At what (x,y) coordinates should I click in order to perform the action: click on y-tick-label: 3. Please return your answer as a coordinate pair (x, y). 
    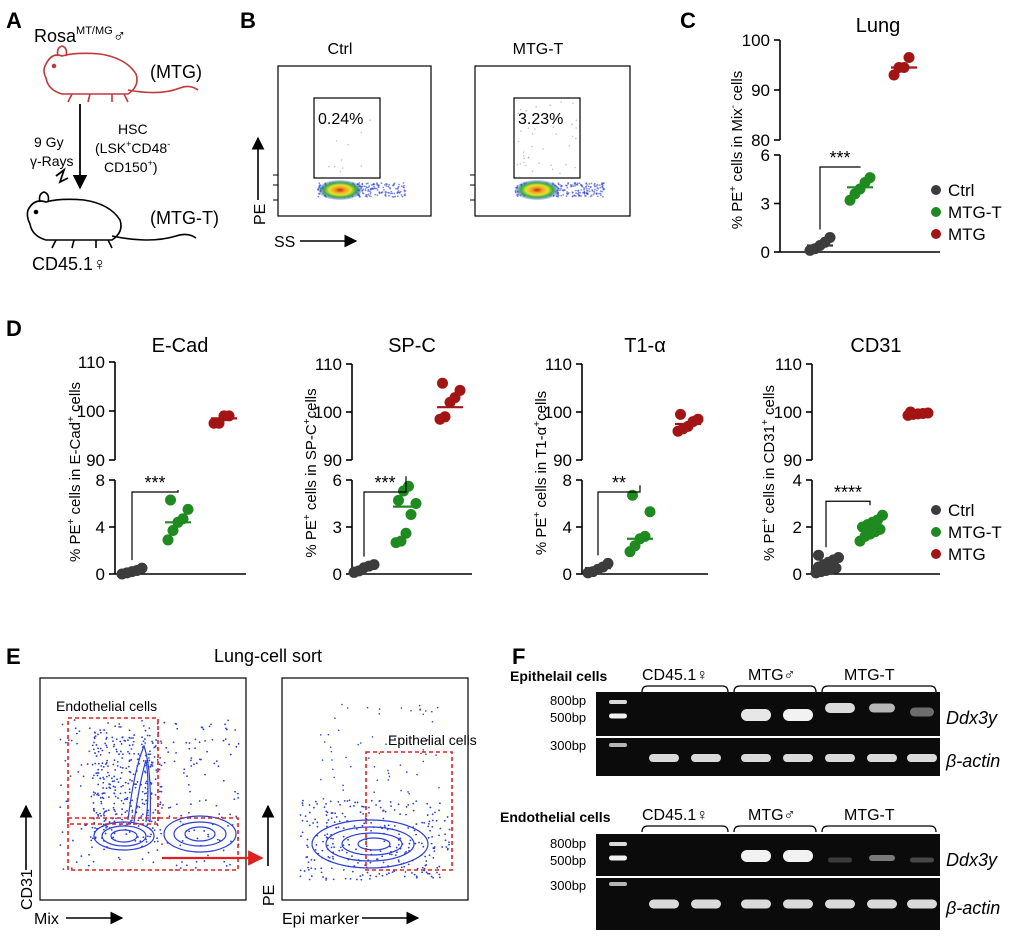
    Looking at the image, I should click on (337, 527).